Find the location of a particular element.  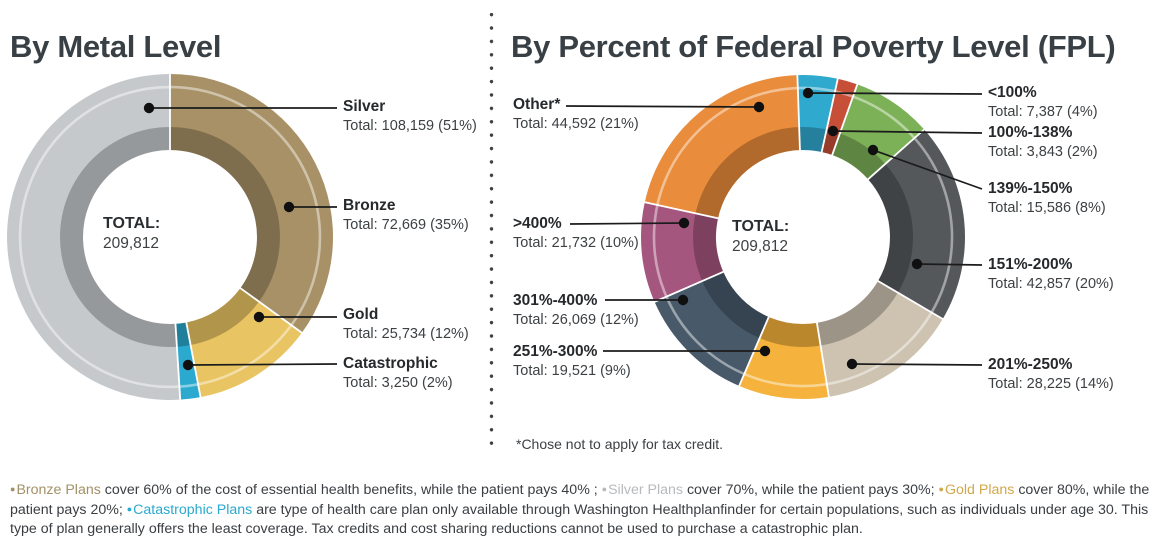

donut-segment-gold is located at coordinates (244, 343).